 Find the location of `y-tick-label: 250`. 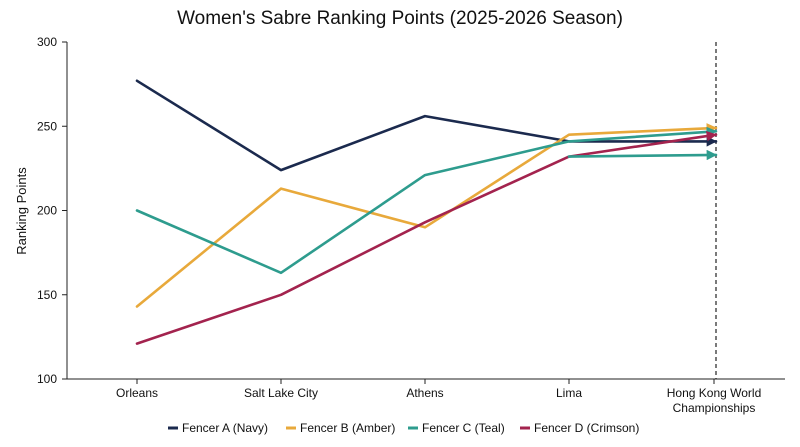

y-tick-label: 250 is located at coordinates (47, 126).